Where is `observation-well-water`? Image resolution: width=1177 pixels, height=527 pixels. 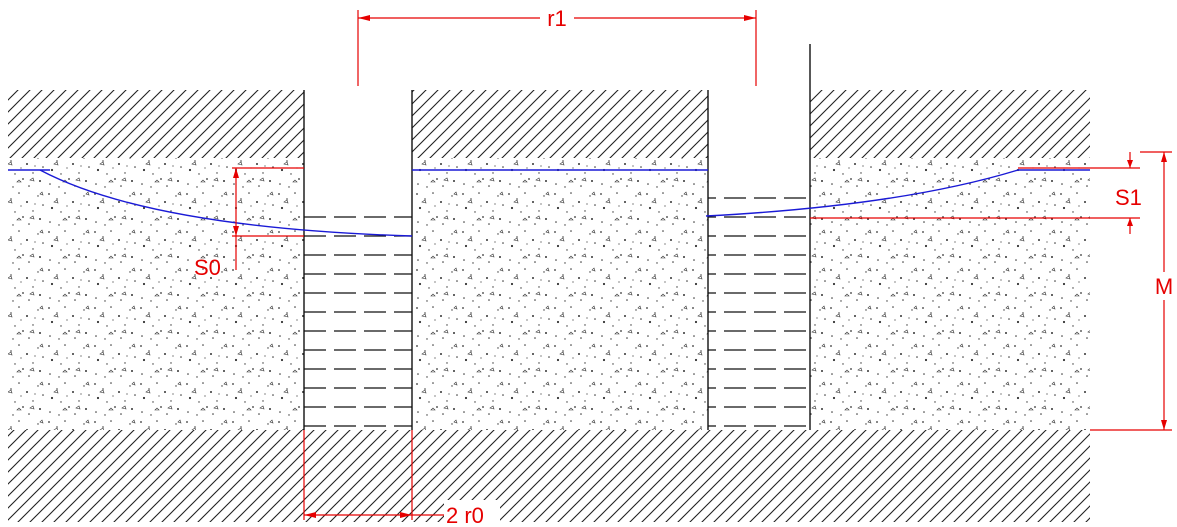 observation-well-water is located at coordinates (759, 313).